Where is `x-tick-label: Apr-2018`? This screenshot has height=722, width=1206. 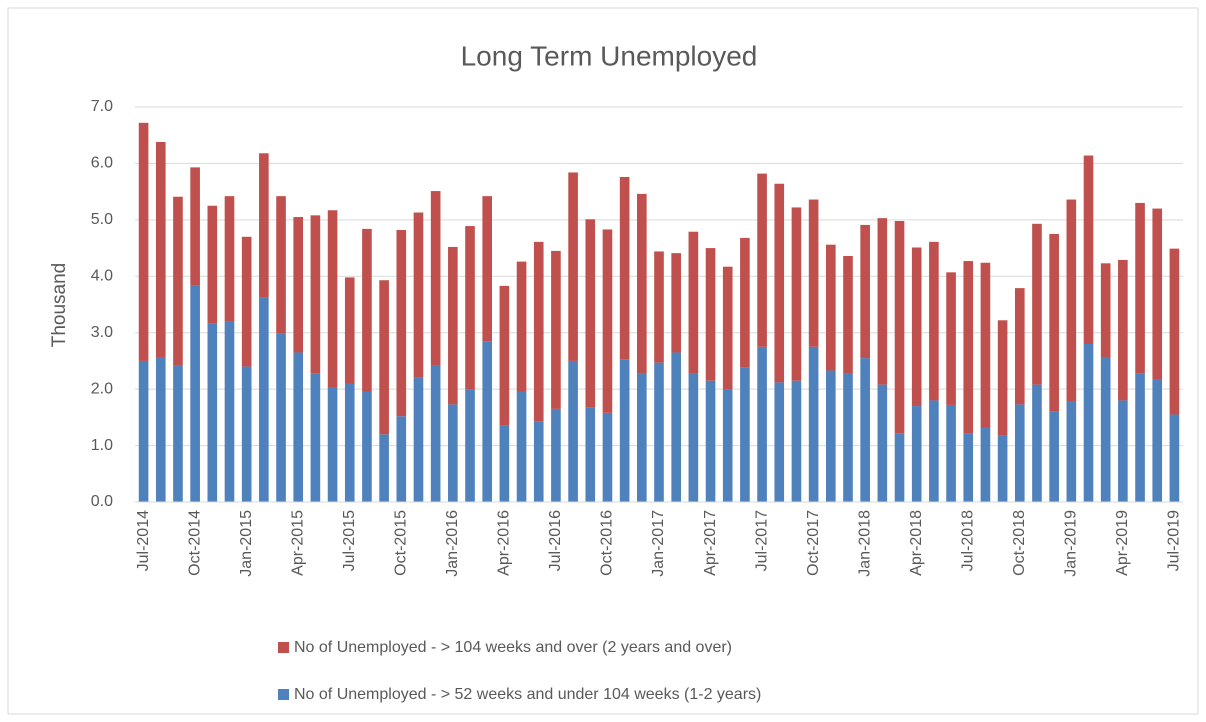
x-tick-label: Apr-2018 is located at coordinates (916, 543).